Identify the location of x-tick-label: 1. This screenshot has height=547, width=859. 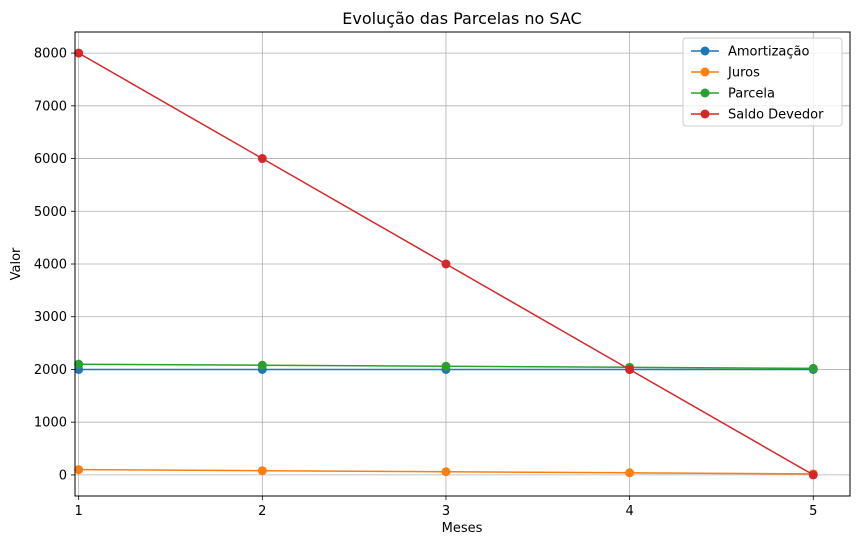
(79, 511).